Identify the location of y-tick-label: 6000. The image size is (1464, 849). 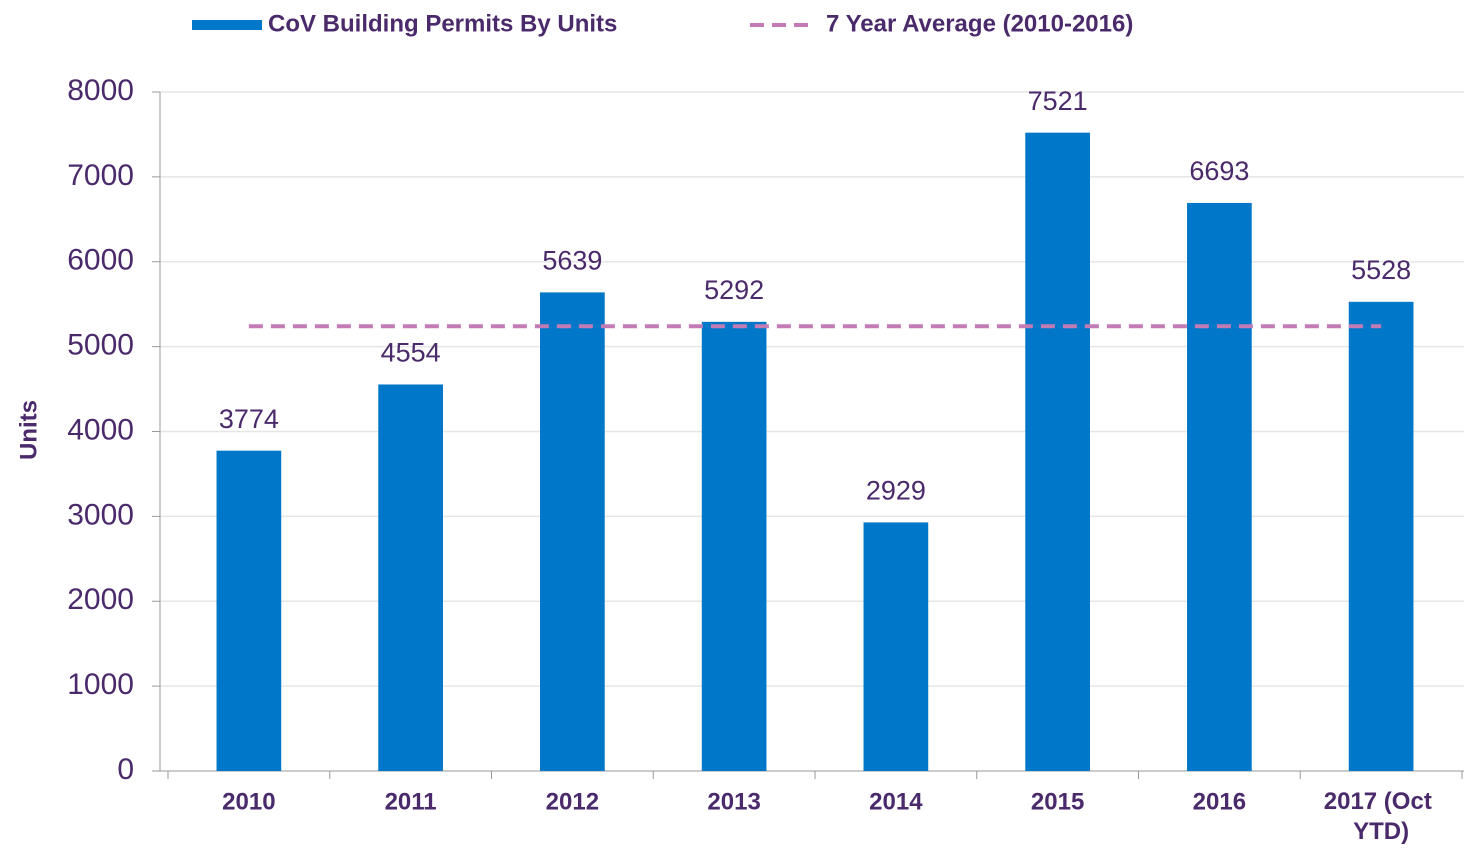
(100, 260).